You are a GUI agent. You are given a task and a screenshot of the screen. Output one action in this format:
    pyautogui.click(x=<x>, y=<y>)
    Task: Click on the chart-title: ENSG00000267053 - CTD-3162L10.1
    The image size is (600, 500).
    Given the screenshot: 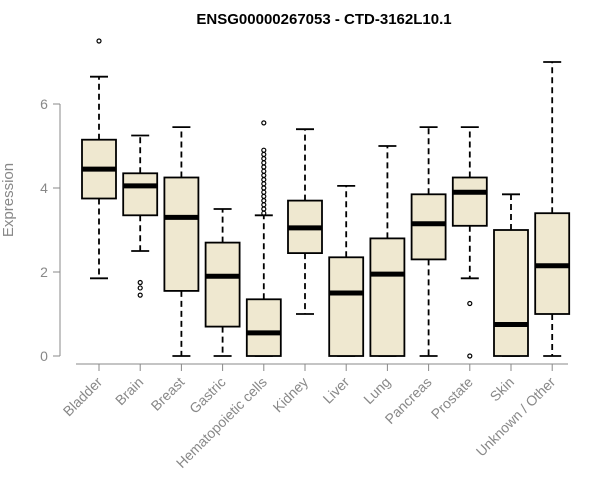 What is the action you would take?
    pyautogui.click(x=323, y=19)
    